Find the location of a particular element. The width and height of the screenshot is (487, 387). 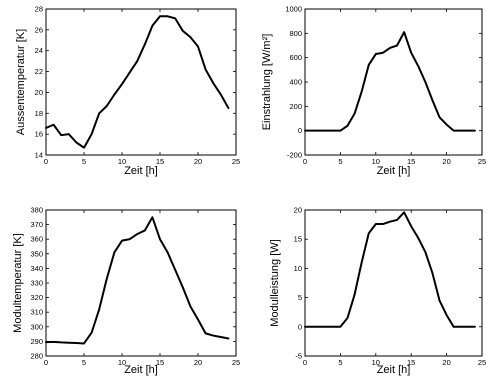

chart-1-x-tick-label: 0 is located at coordinates (305, 161).